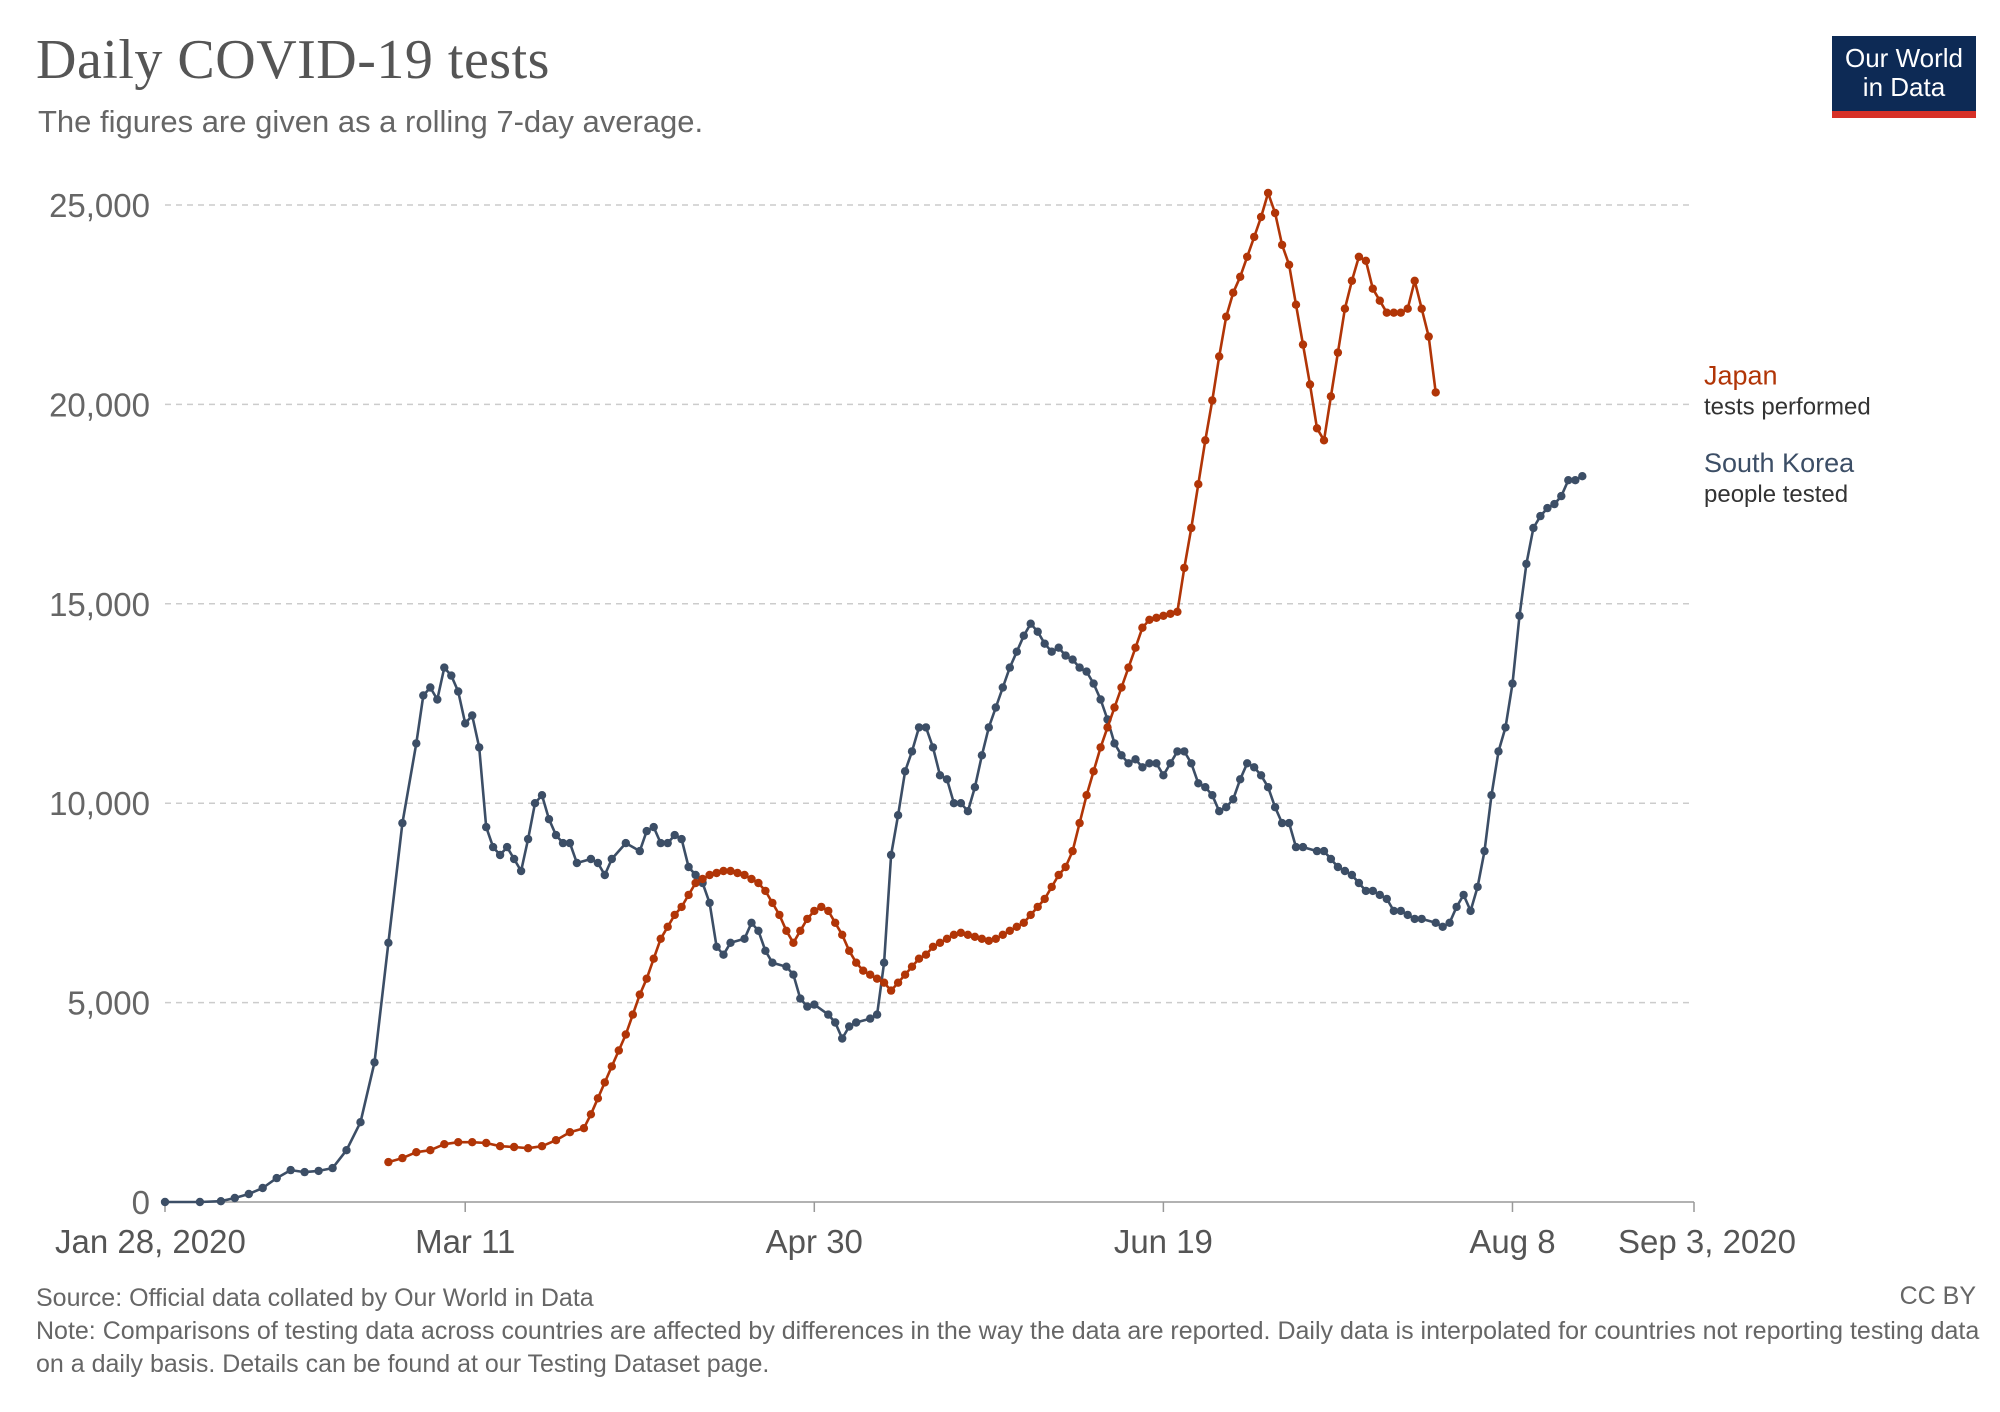  I want to click on x-tick-label: Mar 11, so click(465, 1241).